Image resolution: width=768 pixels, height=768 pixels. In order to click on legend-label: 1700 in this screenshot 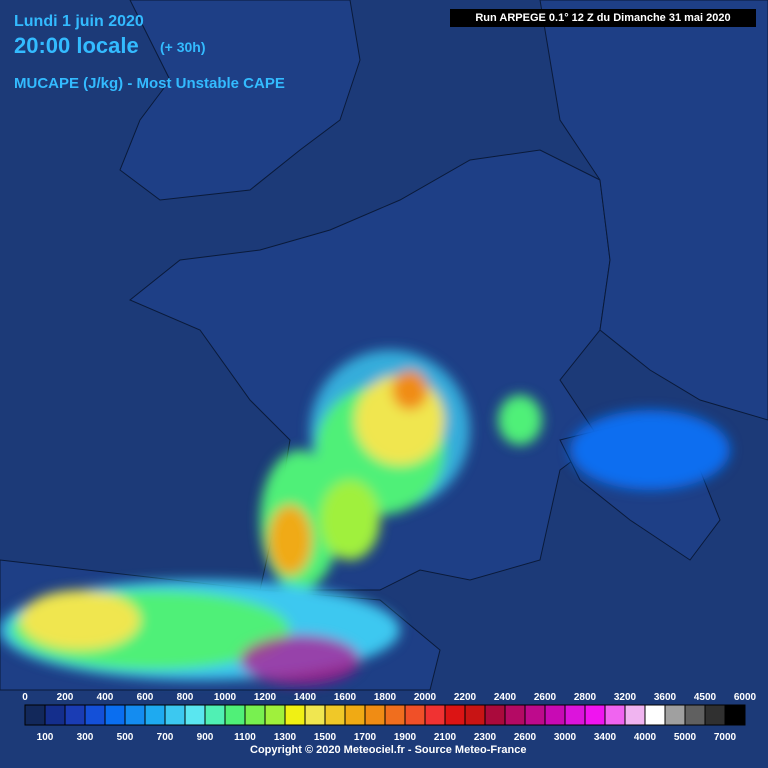, I will do `click(365, 737)`.